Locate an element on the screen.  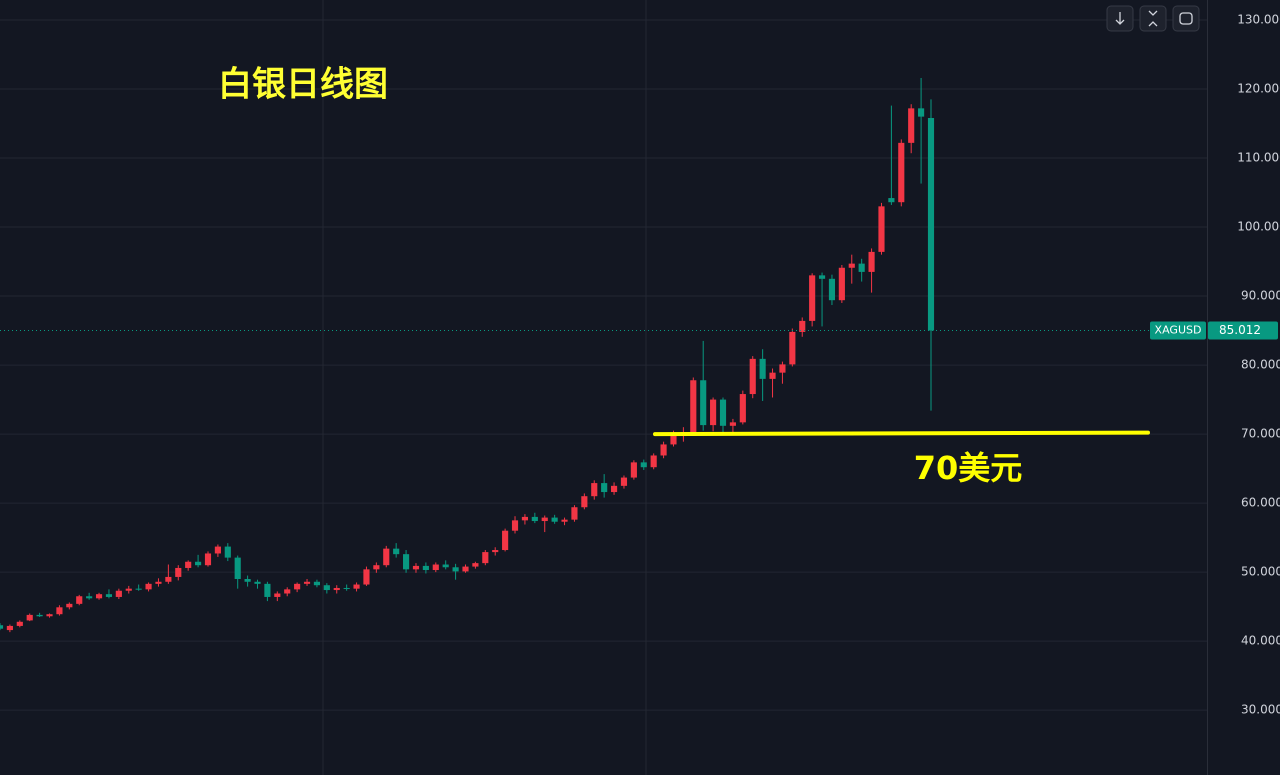
toolbar is located at coordinates (1153, 18).